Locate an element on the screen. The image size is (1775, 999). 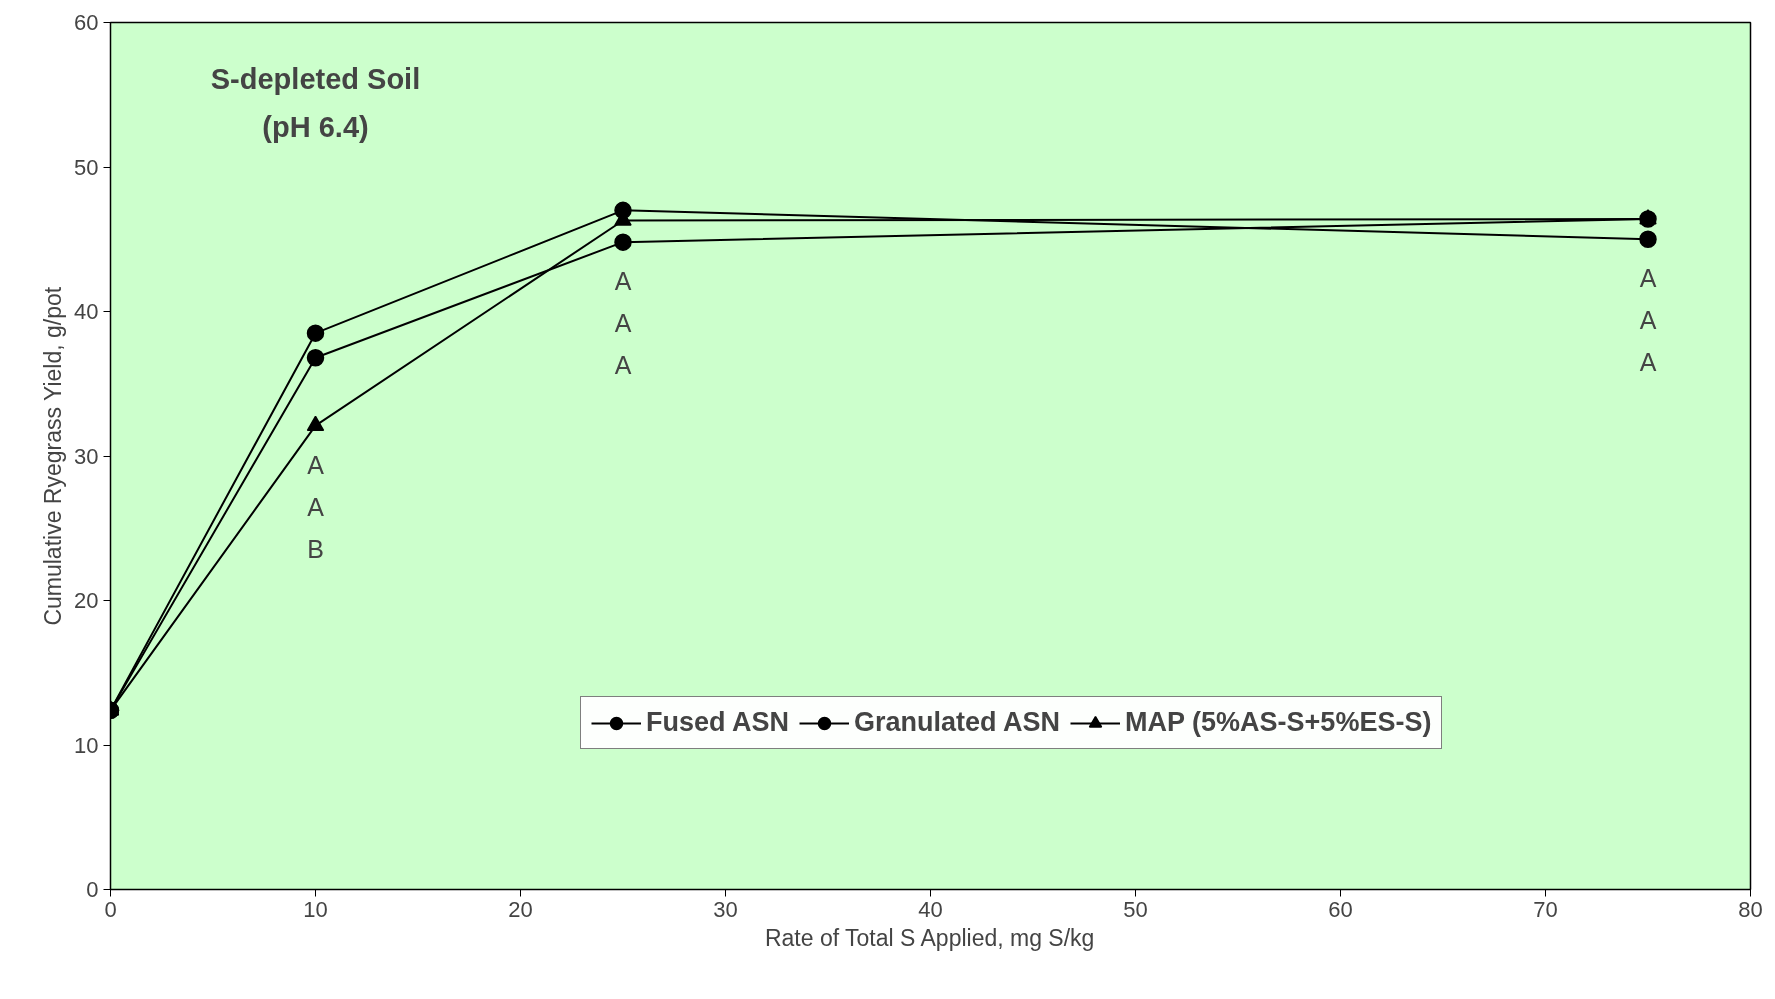
legend-label: Fused ASN is located at coordinates (718, 722).